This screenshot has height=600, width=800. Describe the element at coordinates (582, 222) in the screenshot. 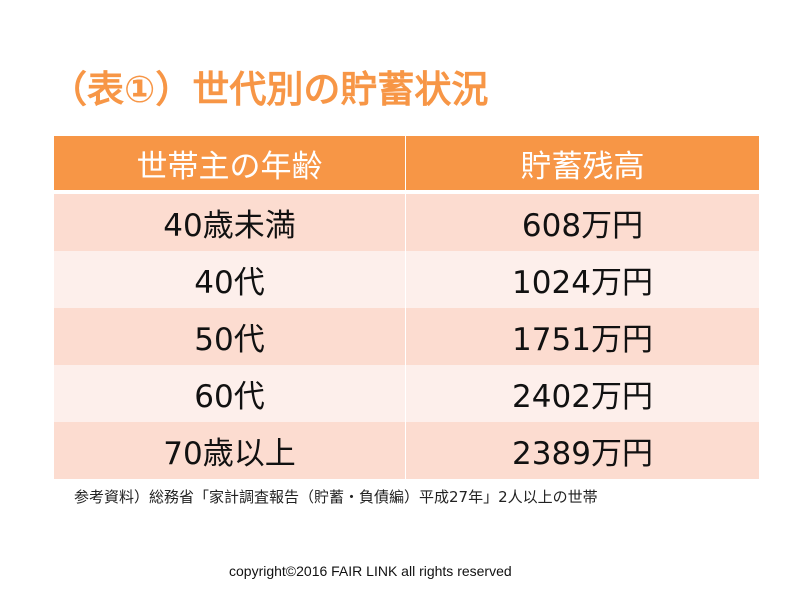

I see `savings-cell: 608万円` at that location.